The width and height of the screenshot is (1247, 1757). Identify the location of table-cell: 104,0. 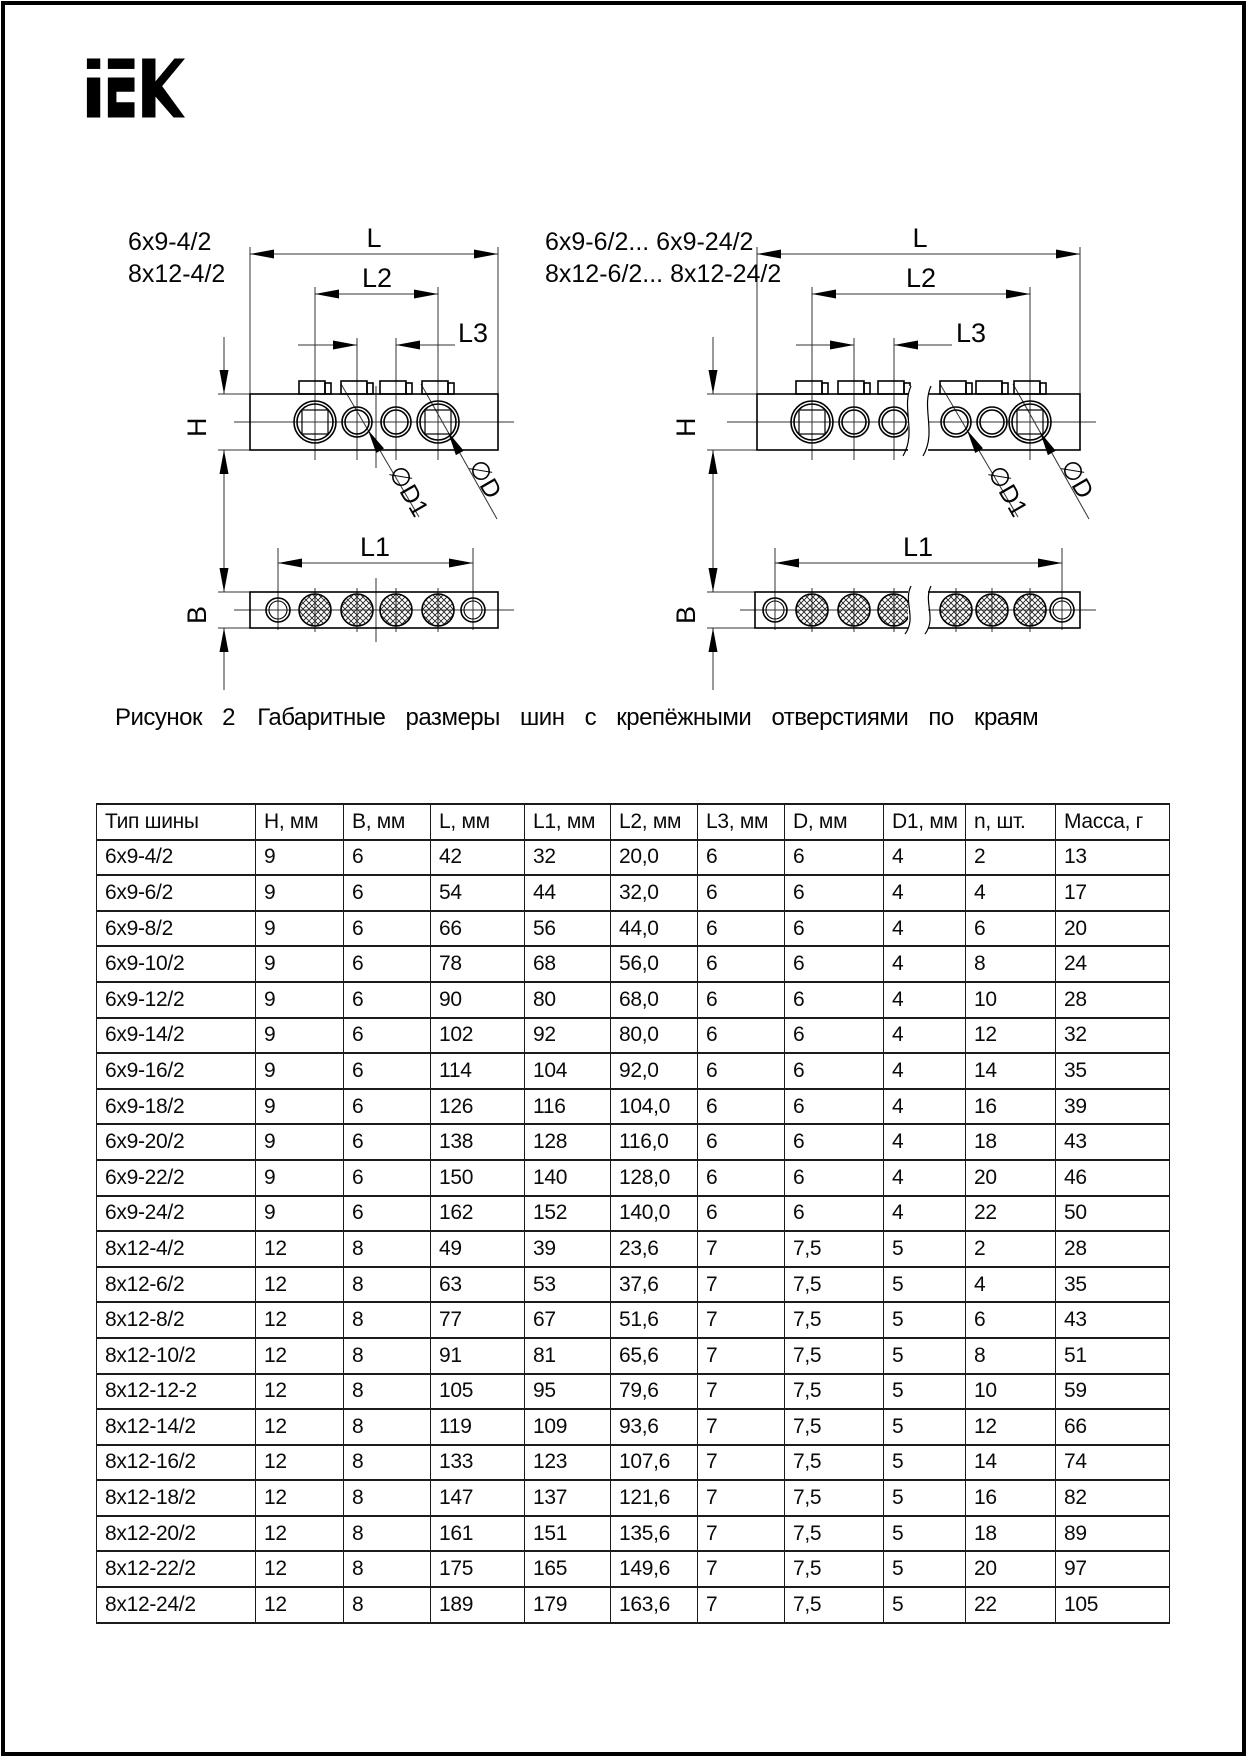
(654, 1106).